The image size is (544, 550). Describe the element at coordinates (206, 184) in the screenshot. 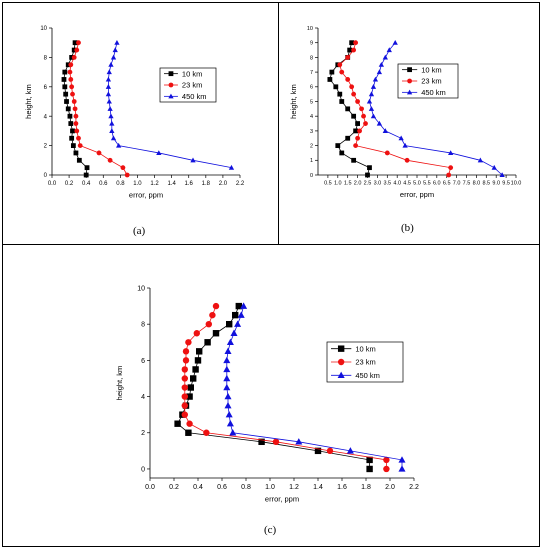

I see `chart-a-x-tick-label: 1.8` at that location.